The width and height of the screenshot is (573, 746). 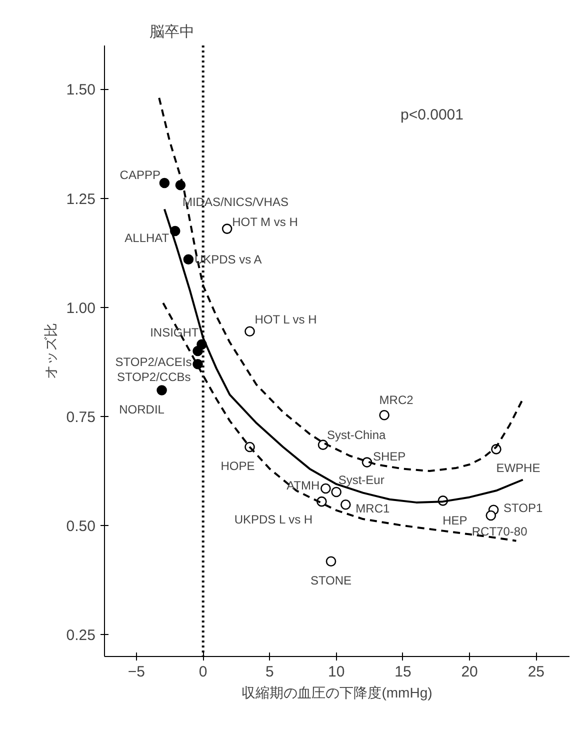 I want to click on annotation: STONE, so click(x=331, y=580).